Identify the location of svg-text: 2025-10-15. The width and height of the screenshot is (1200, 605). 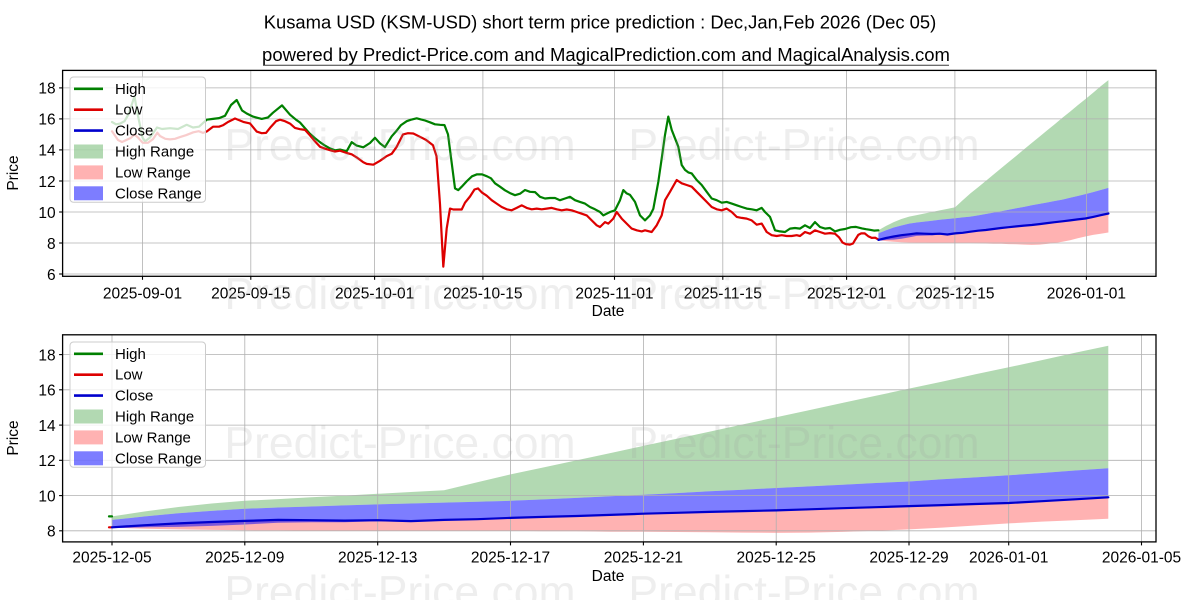
(482, 293).